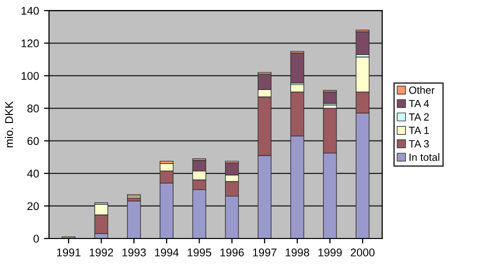 The image size is (490, 265). What do you see at coordinates (200, 252) in the screenshot?
I see `x-tick-label: 1995` at bounding box center [200, 252].